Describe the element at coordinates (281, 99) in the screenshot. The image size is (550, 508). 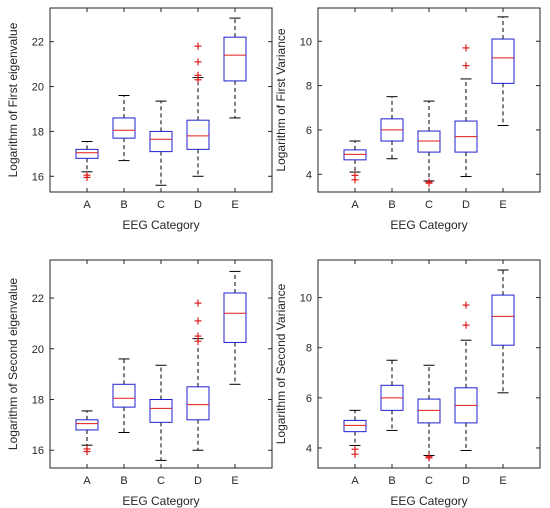
I see `y-axis-label: Logarithm of First Variance` at that location.